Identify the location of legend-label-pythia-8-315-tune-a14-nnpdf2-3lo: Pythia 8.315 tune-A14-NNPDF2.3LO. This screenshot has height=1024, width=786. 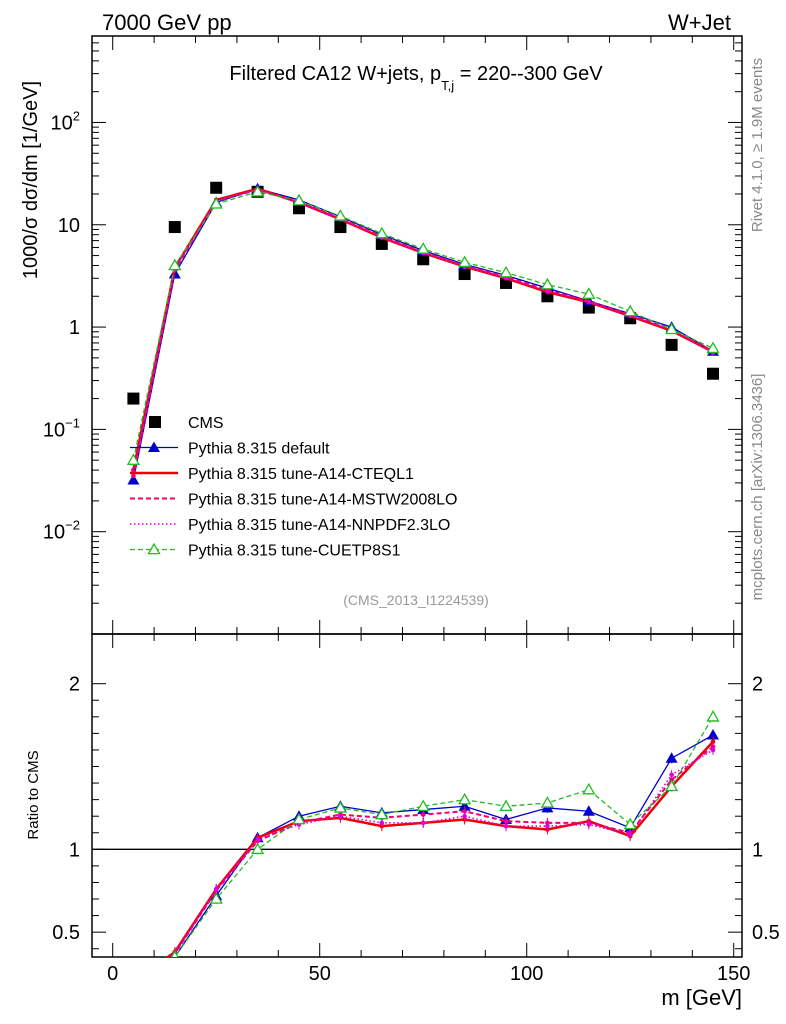
(319, 525).